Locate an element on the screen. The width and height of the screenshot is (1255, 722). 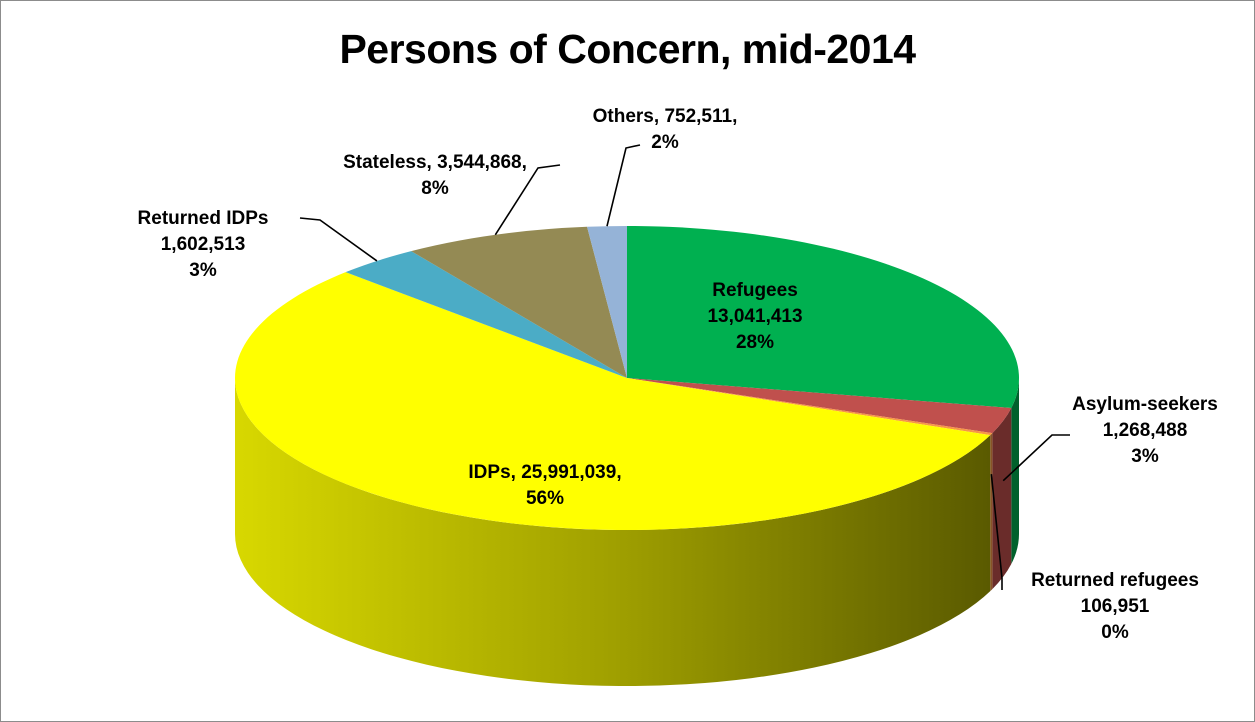
pie-slice-returned-refugees is located at coordinates (810, 407).